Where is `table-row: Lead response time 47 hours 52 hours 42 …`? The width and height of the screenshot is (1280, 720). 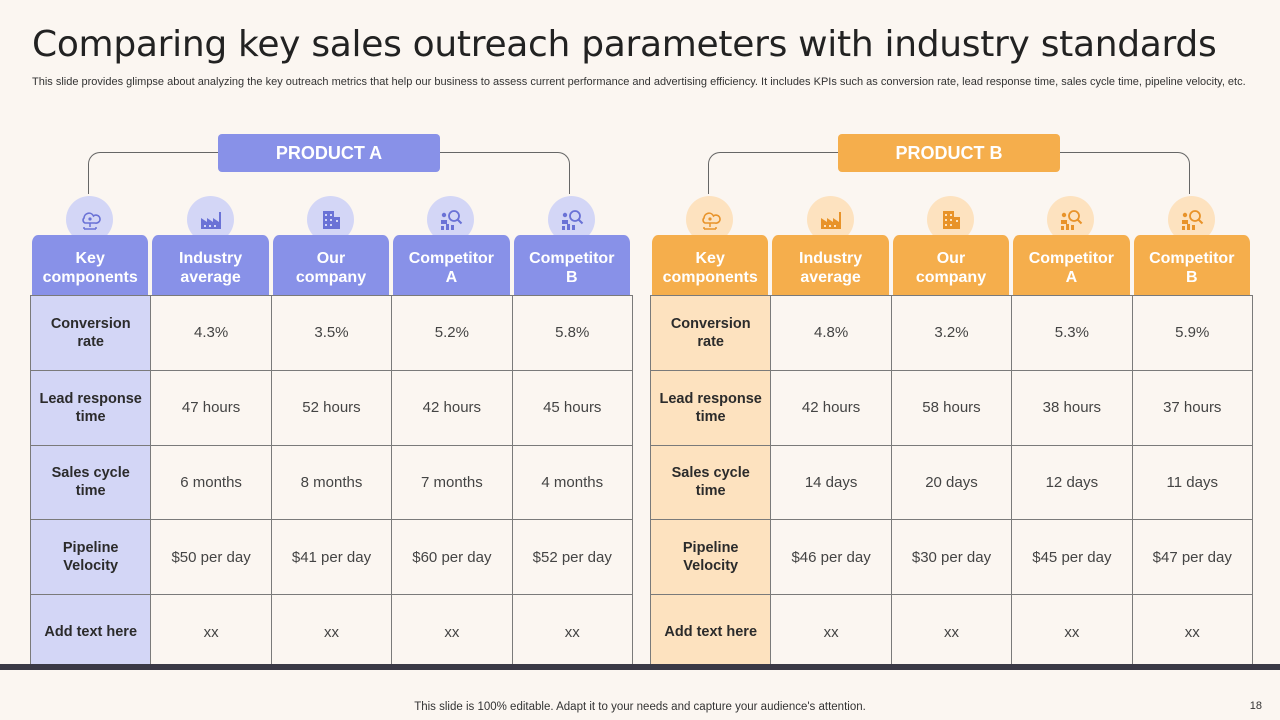
table-row: Lead response time 47 hours 52 hours 42 … is located at coordinates (331, 407).